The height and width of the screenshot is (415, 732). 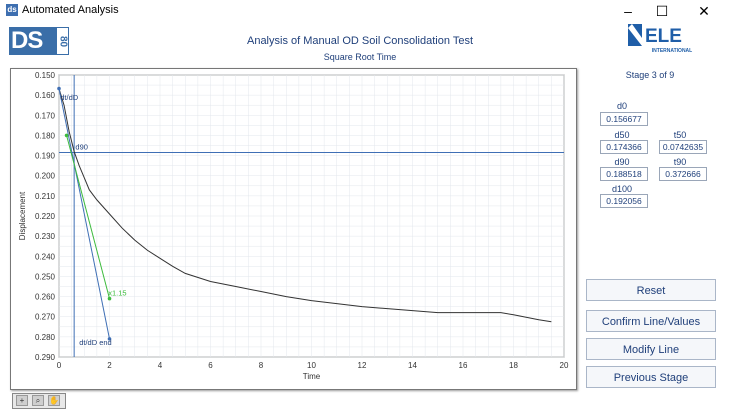 What do you see at coordinates (22, 400) in the screenshot?
I see `crosshair-cursor-icon: +` at bounding box center [22, 400].